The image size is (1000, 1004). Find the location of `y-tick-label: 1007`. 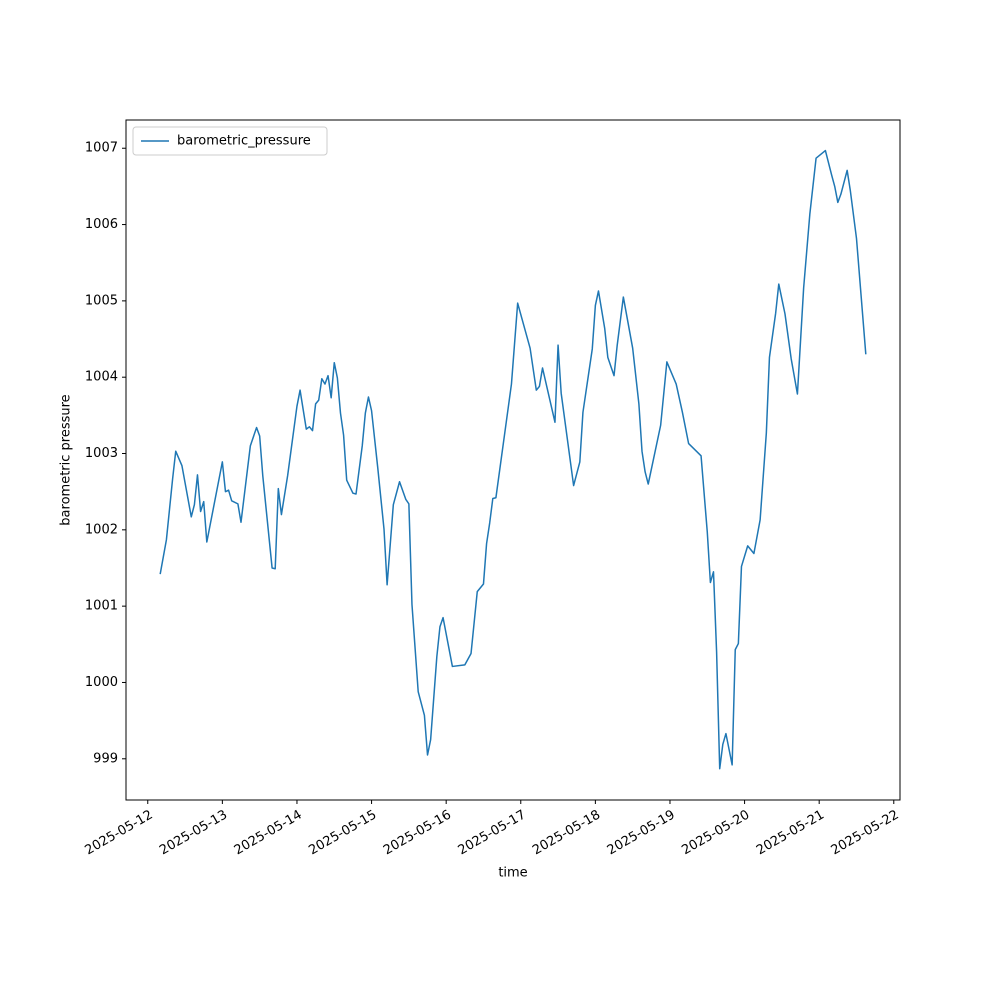

y-tick-label: 1007 is located at coordinates (101, 148).